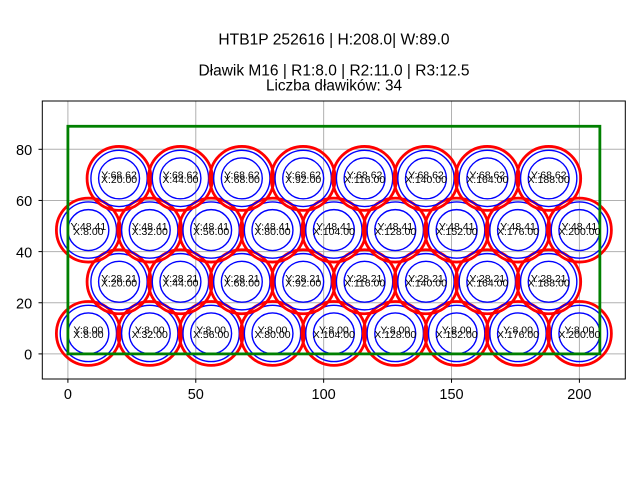 This screenshot has height=480, width=640. I want to click on svg-text: 60, so click(24, 202).